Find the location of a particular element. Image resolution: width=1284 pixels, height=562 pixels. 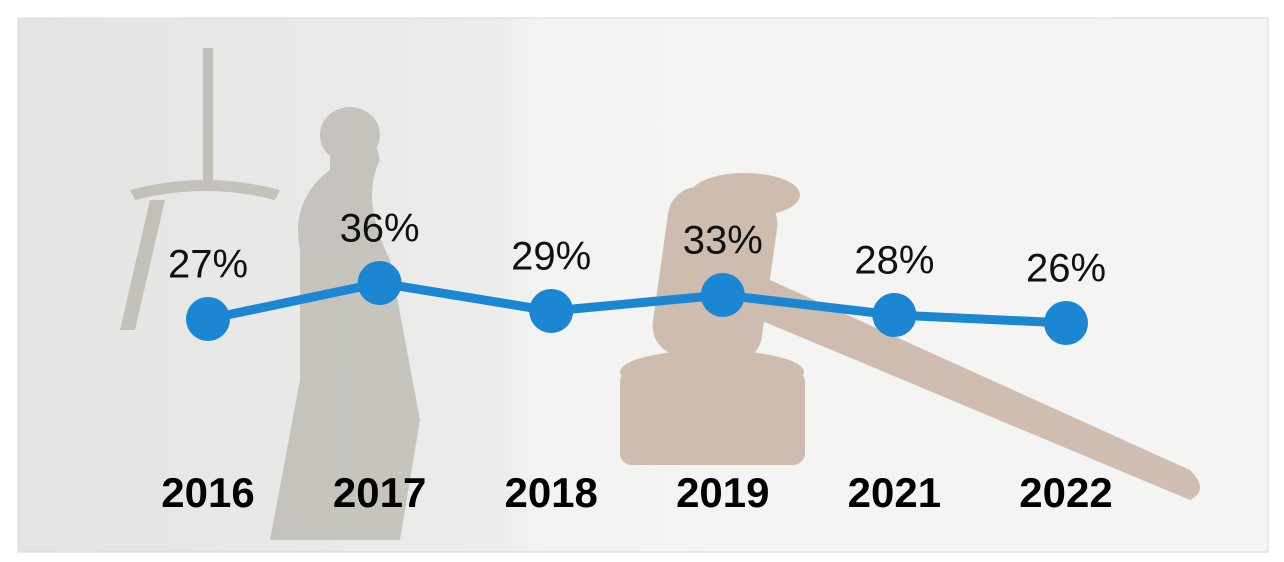

value-label: 28% is located at coordinates (894, 261).